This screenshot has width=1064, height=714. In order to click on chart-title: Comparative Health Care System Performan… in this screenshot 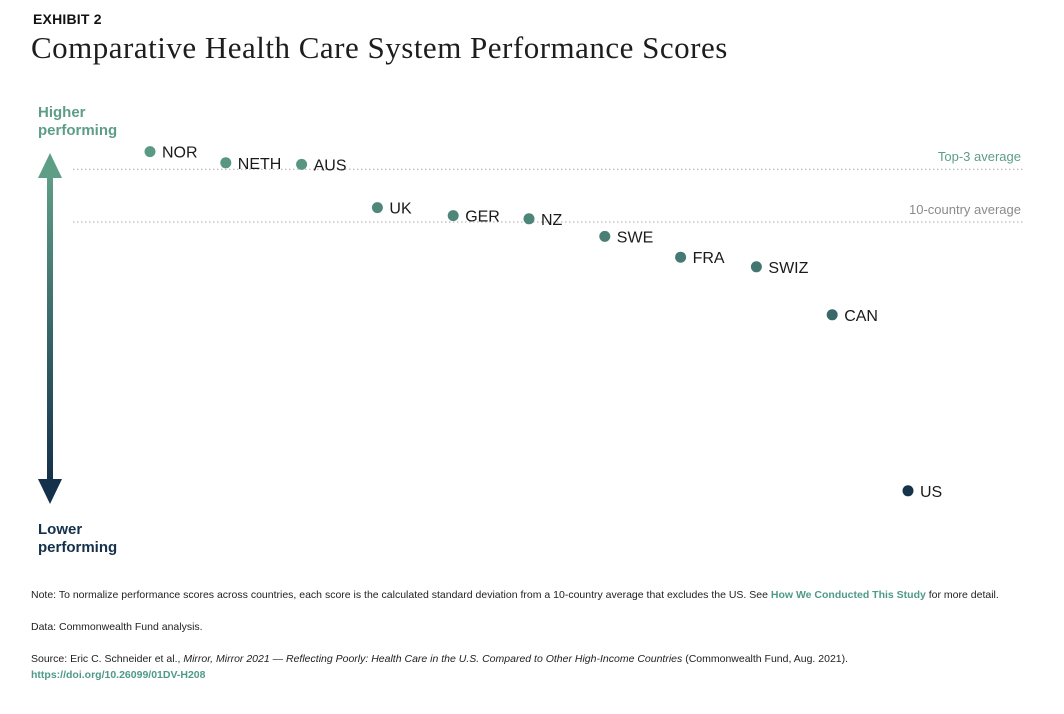, I will do `click(379, 47)`.